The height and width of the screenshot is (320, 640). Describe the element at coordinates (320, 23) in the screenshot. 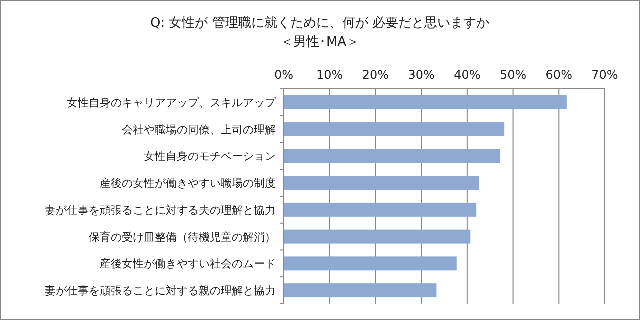

I see `chart-title: Q: 女性が 管理職に就くために、何が 必要だと思いますか` at that location.